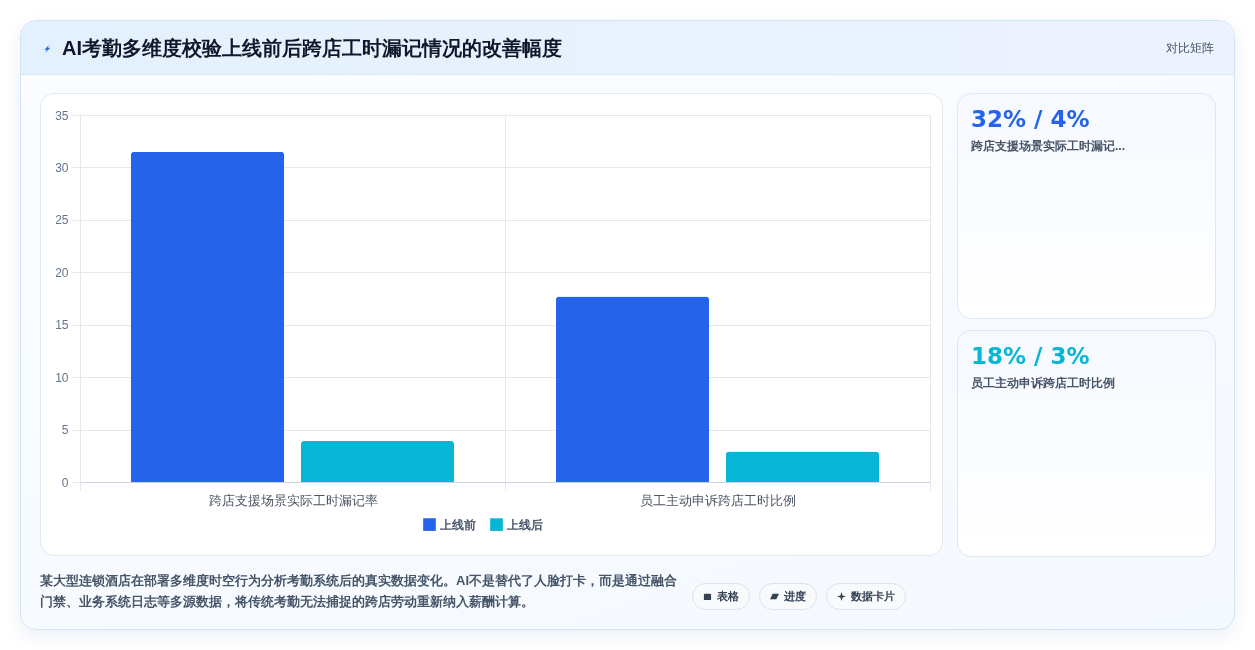 This screenshot has width=1255, height=650. Describe the element at coordinates (293, 500) in the screenshot. I see `x-tick-label: 跨店支援场景实际工时漏记率` at that location.